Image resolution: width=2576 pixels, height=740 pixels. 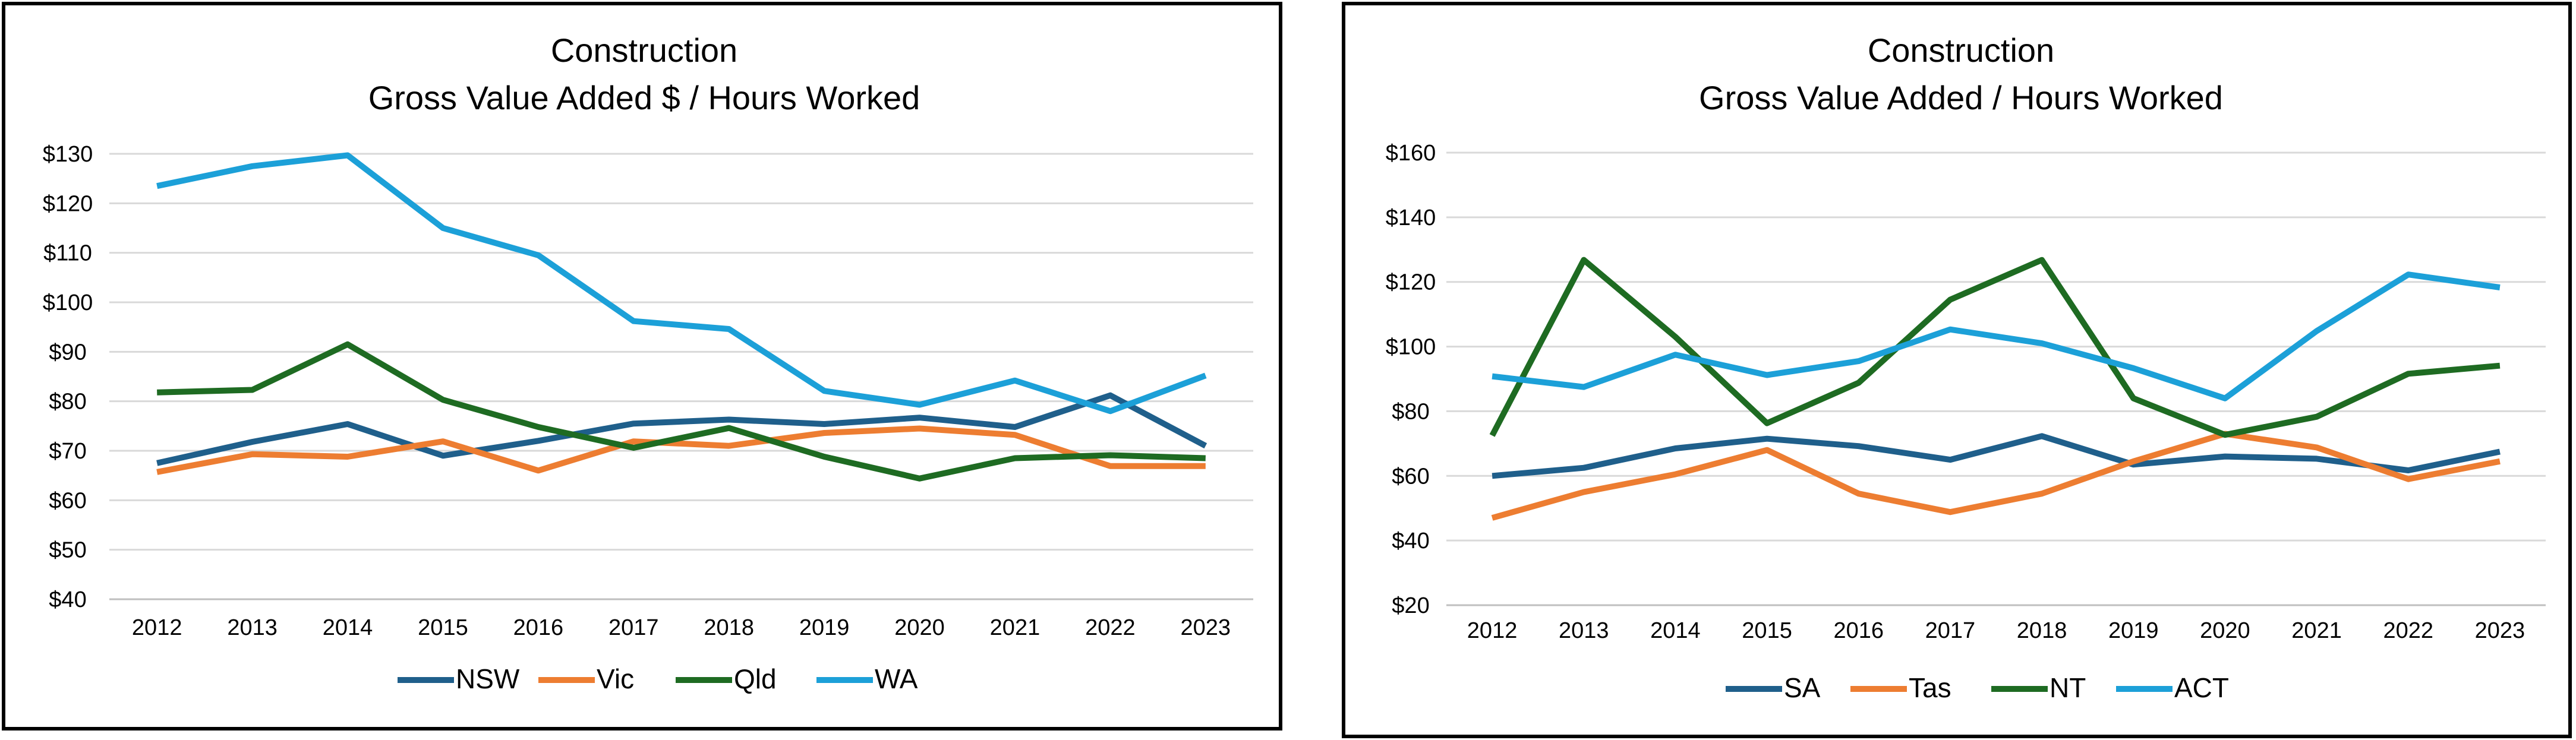 What do you see at coordinates (755, 678) in the screenshot?
I see `legend-label: Qld` at bounding box center [755, 678].